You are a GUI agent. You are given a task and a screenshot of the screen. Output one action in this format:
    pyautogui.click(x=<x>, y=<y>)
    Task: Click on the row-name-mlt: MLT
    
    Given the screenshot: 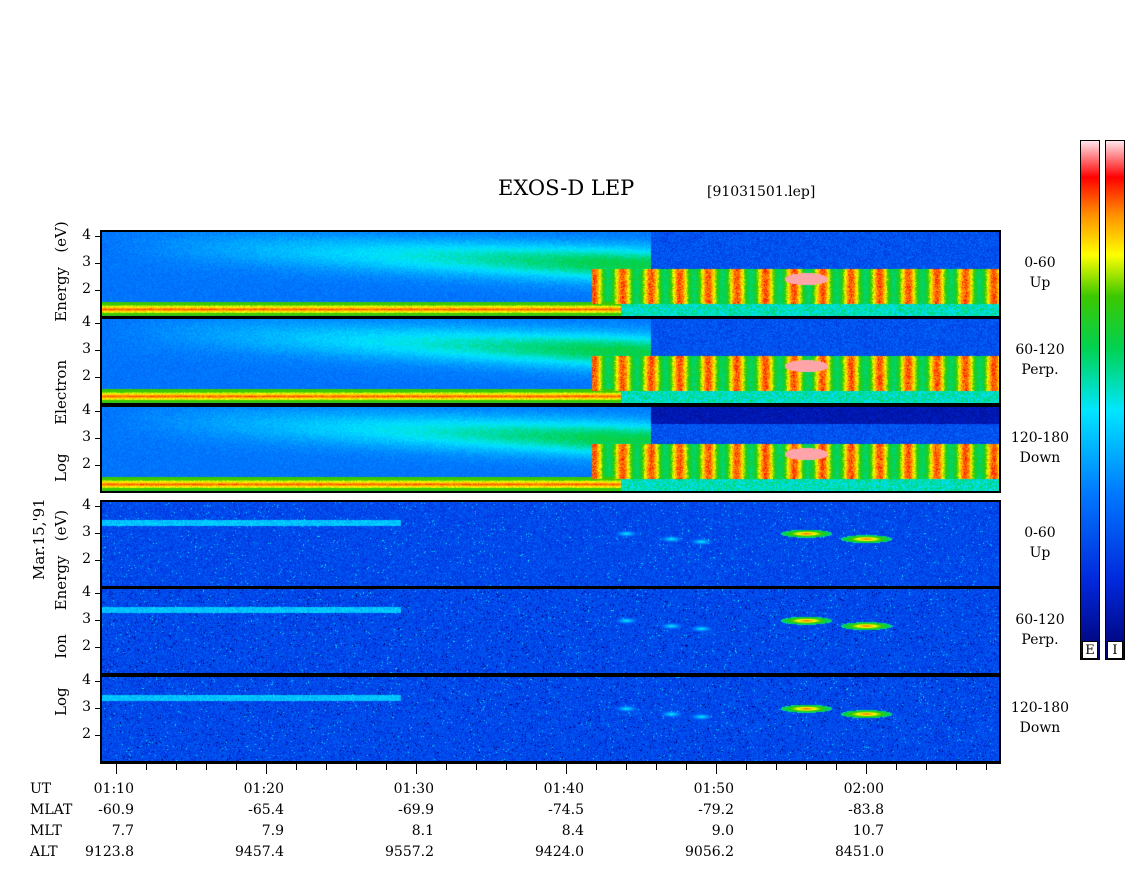 What is the action you would take?
    pyautogui.click(x=46, y=831)
    